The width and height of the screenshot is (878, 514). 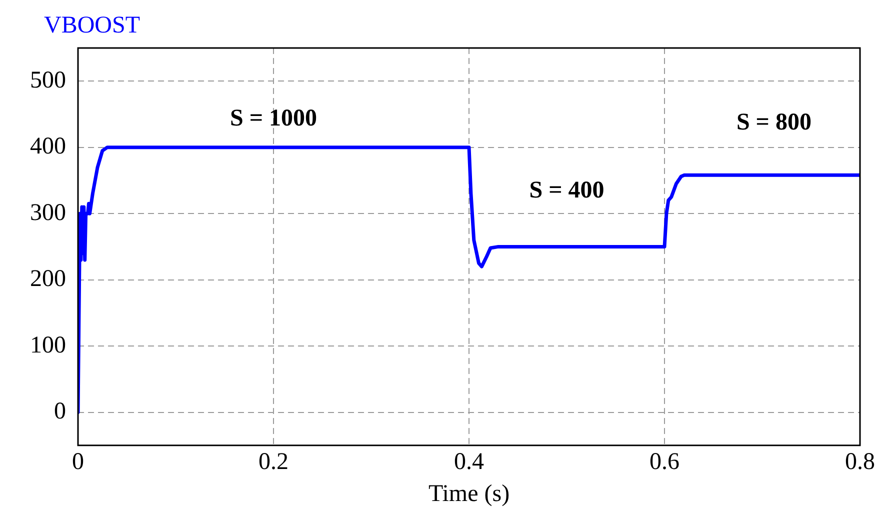 I want to click on annotation: S = 1000, so click(x=274, y=119).